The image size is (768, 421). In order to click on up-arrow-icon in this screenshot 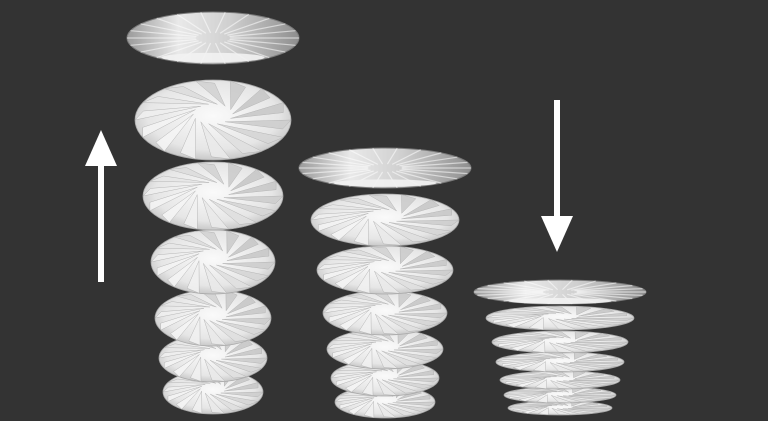, I will do `click(101, 206)`.